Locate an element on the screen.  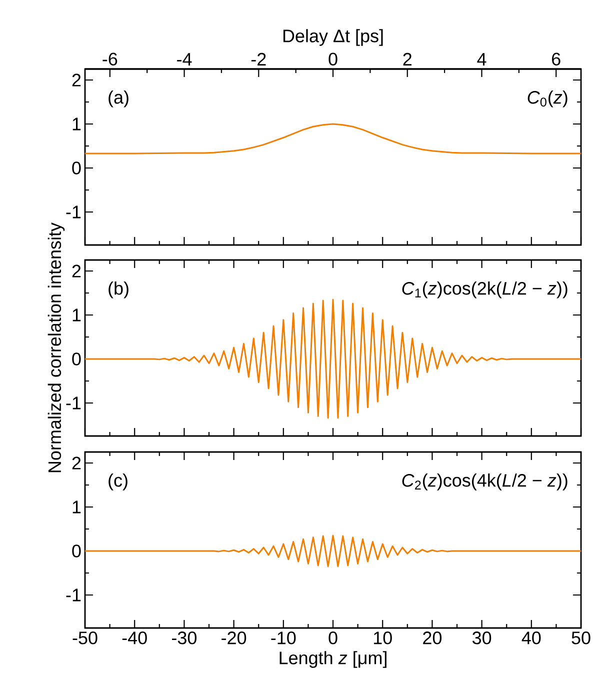
x-tick-label: 10 is located at coordinates (383, 638).